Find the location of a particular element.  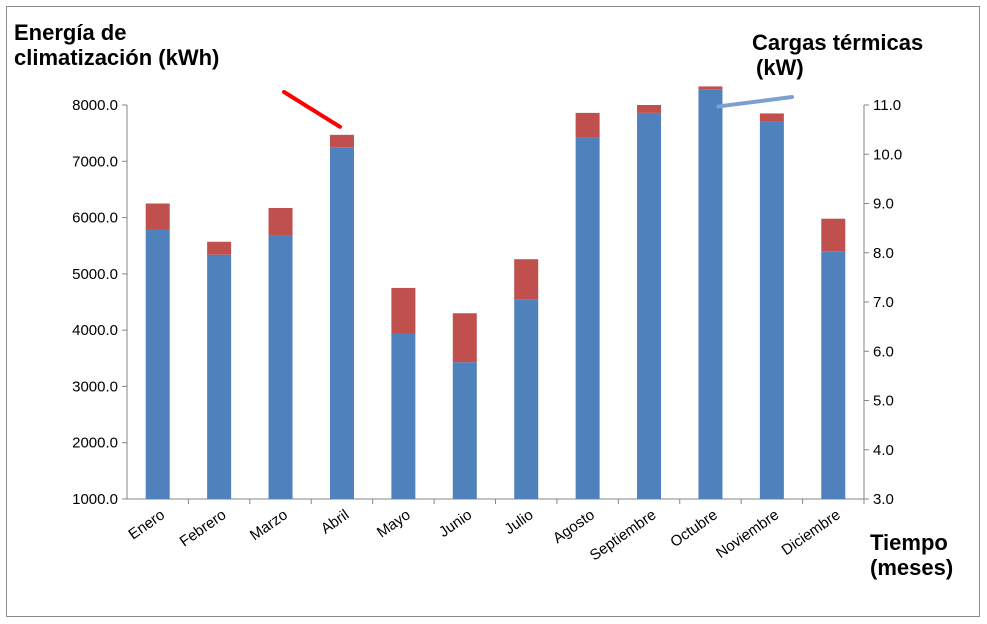

left-axis-title: Energía de climatización (kWh) is located at coordinates (116, 45).